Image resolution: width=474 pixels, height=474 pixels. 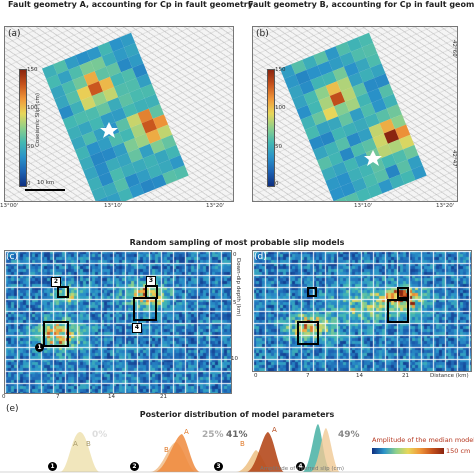 I want to click on c-dist-tick-21: 21, so click(x=163, y=397).